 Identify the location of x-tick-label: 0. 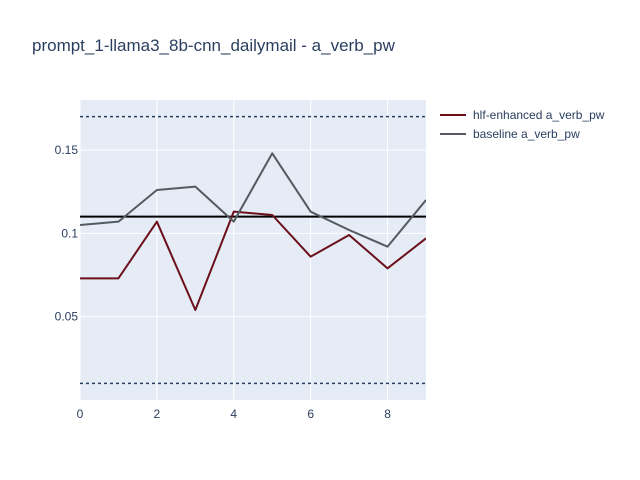
(80, 414).